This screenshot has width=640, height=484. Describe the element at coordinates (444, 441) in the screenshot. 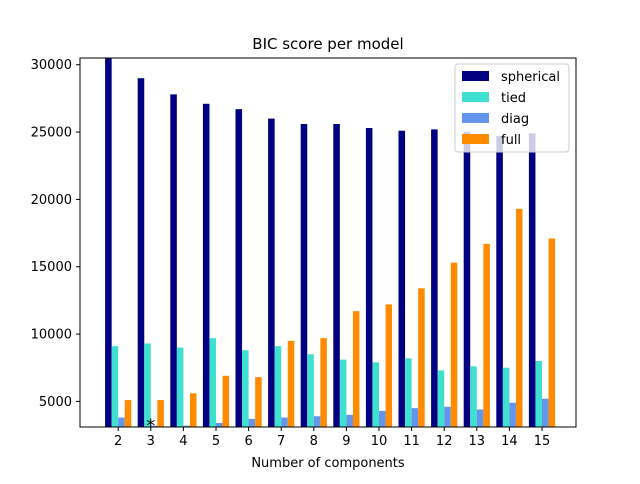

I see `x-tick-label-12: 12` at that location.